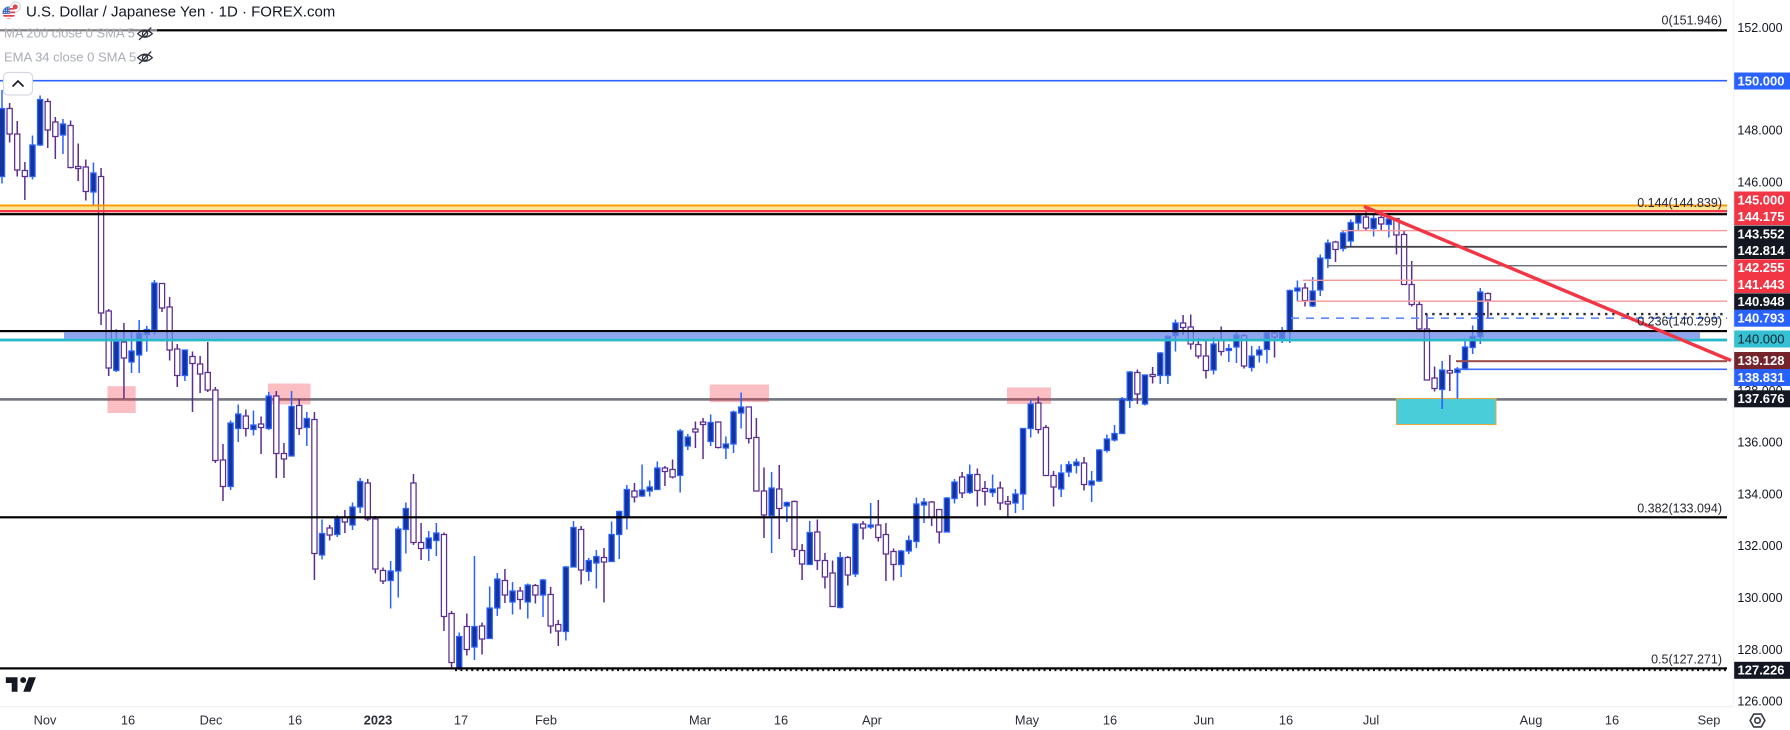  Describe the element at coordinates (1371, 719) in the screenshot. I see `svg-text: Jul` at that location.